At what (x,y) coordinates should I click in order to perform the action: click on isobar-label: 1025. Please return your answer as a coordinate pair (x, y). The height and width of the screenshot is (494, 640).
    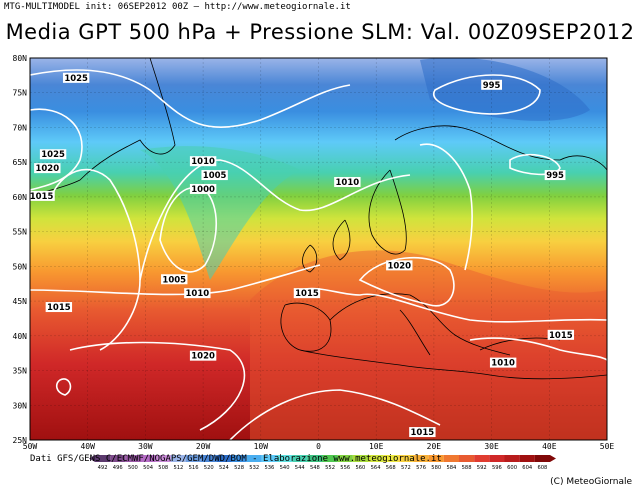
    Looking at the image, I should click on (76, 79).